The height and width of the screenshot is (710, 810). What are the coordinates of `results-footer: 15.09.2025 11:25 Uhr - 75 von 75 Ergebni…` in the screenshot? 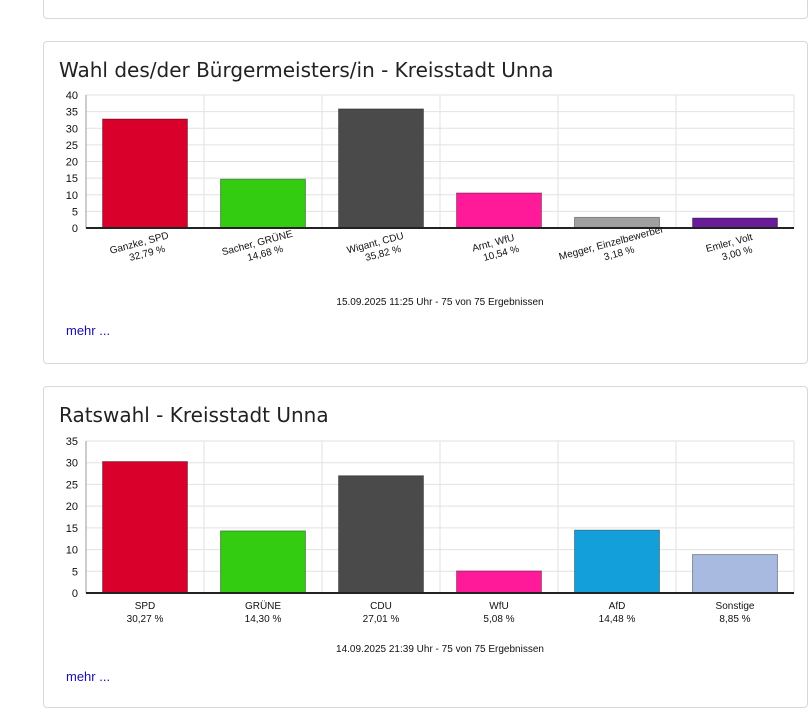 It's located at (439, 302).